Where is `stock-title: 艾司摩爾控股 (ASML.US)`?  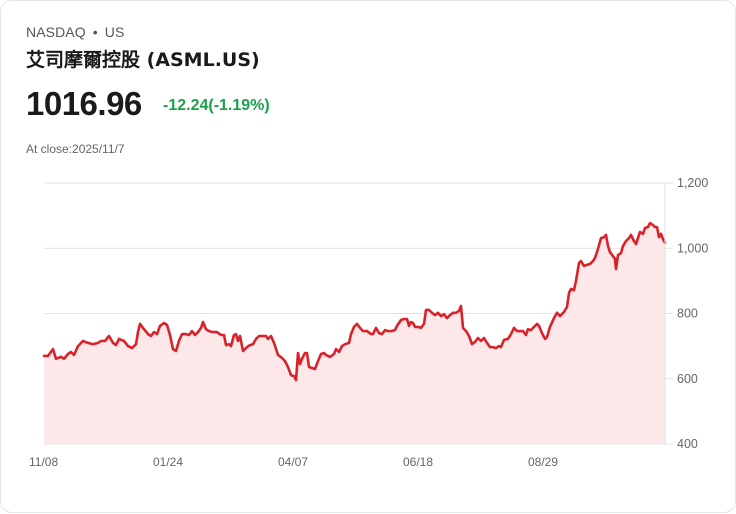
stock-title: 艾司摩爾控股 (ASML.US) is located at coordinates (143, 60).